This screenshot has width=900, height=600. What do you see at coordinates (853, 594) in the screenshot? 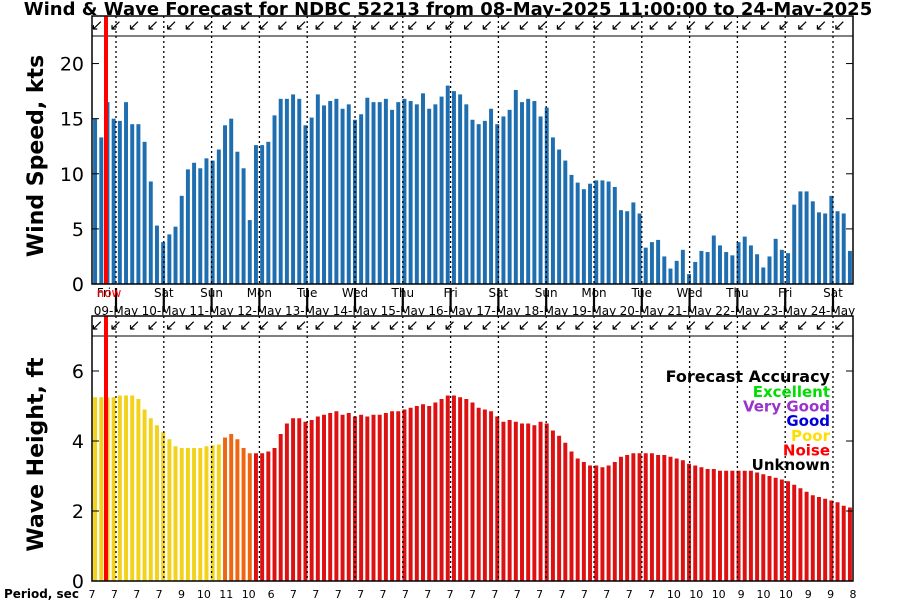
I see `period-value: 8` at bounding box center [853, 594].